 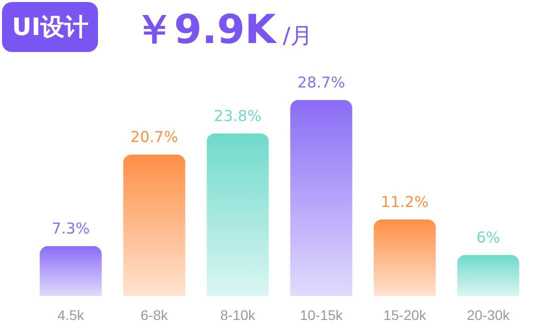 What do you see at coordinates (50, 27) in the screenshot?
I see `chart-title: UI设计` at bounding box center [50, 27].